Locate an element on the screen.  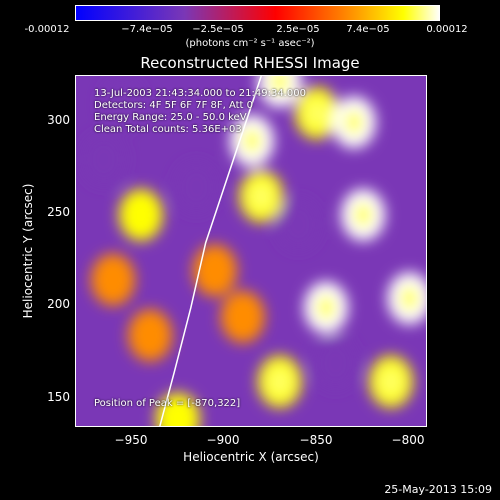
x-tick-label: −950 is located at coordinates (131, 440).